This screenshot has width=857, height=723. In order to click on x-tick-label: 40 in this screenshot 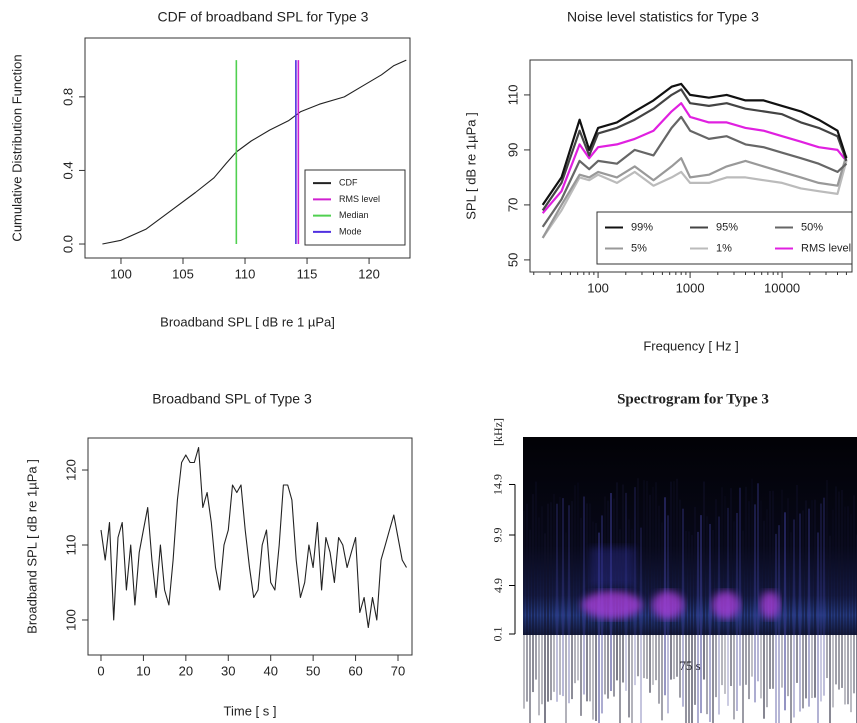, I will do `click(270, 670)`.